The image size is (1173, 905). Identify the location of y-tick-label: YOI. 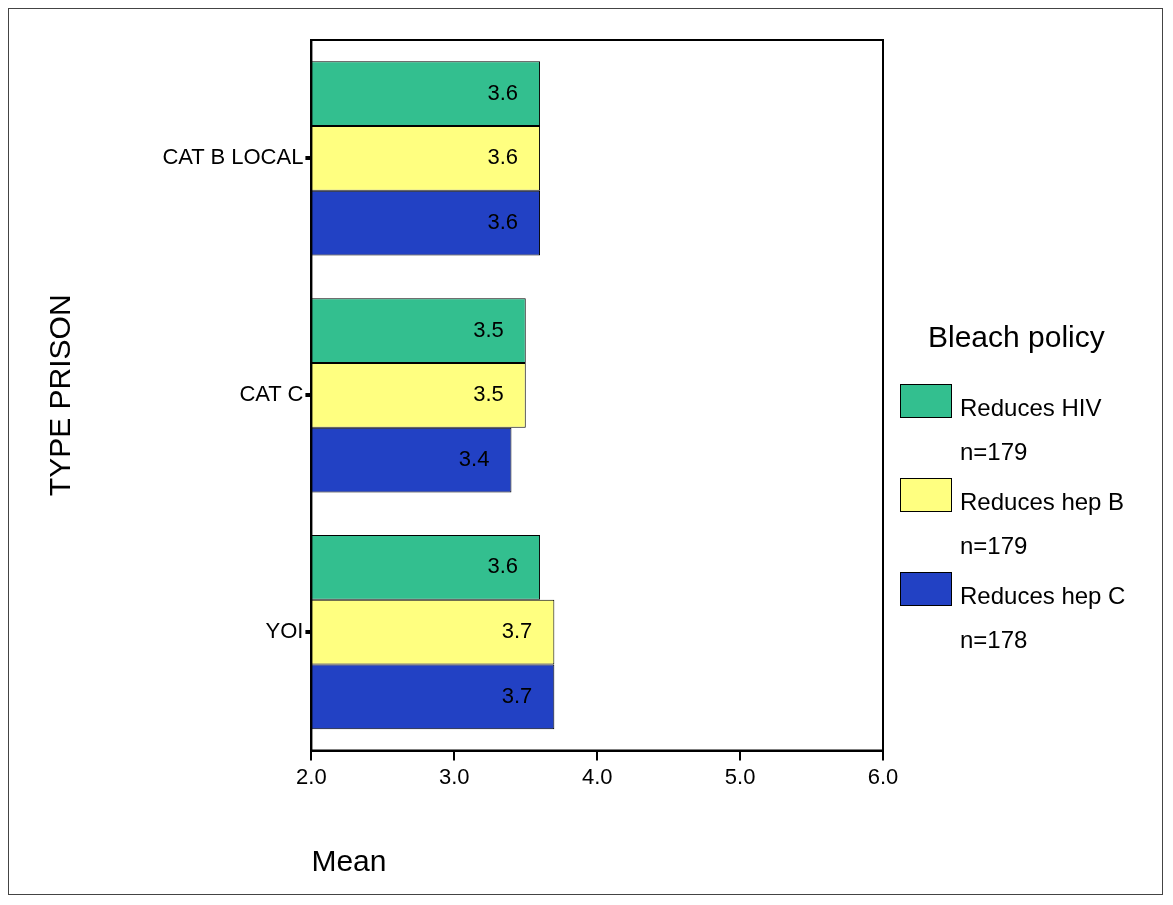
(284, 631).